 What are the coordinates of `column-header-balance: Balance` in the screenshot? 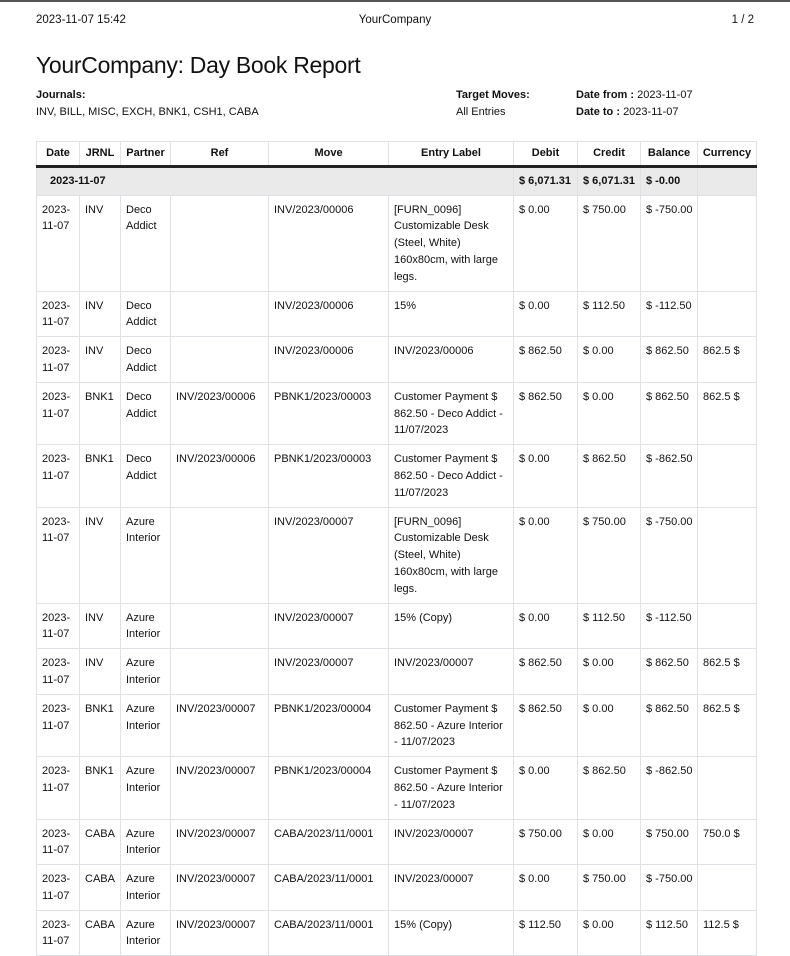 It's located at (669, 154).